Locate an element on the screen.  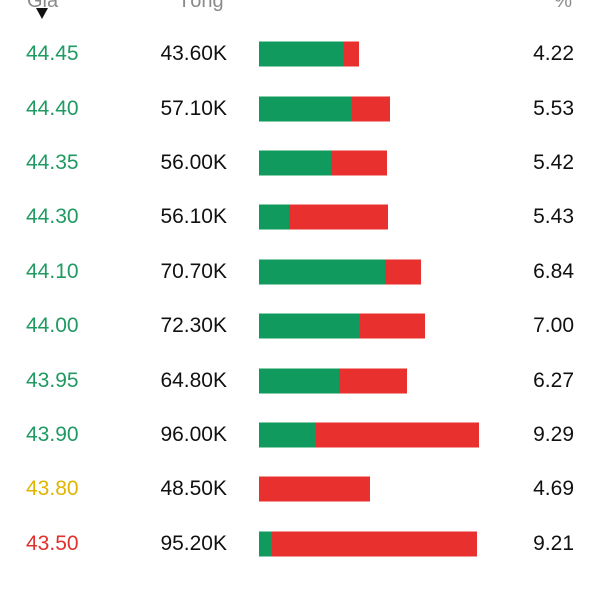
total-volume: 43.60K is located at coordinates (193, 54).